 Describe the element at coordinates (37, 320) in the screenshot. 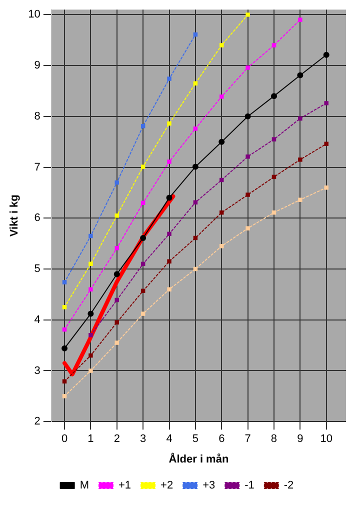

I see `y-tick-label: 4` at that location.